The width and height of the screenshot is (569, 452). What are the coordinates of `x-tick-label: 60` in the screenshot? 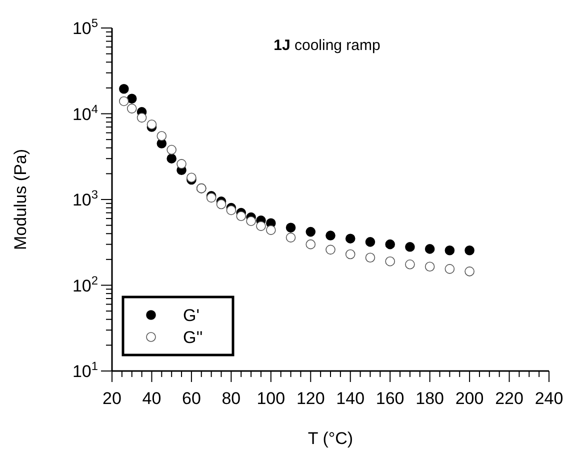 It's located at (191, 398).